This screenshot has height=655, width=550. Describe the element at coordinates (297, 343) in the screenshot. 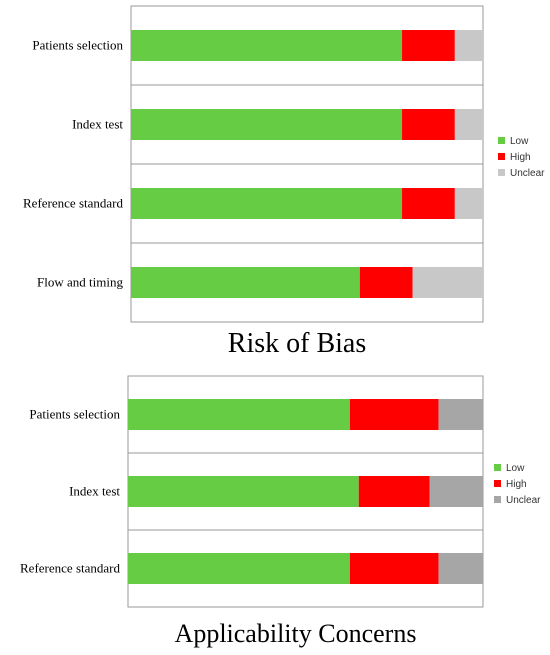

I see `chart-title: Risk of Bias` at that location.